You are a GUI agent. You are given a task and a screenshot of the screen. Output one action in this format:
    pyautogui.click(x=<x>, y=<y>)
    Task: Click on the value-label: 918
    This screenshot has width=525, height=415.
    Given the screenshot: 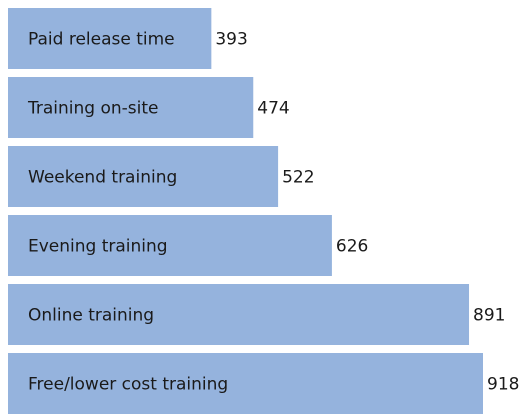 What is the action you would take?
    pyautogui.click(x=503, y=385)
    